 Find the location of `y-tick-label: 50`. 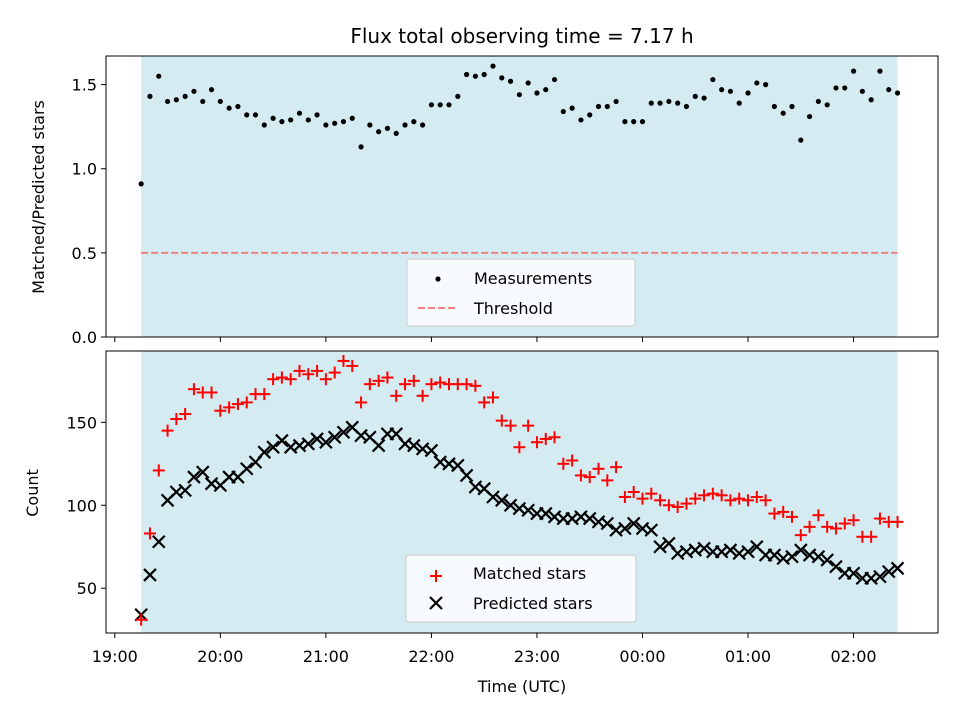

y-tick-label: 50 is located at coordinates (87, 588).